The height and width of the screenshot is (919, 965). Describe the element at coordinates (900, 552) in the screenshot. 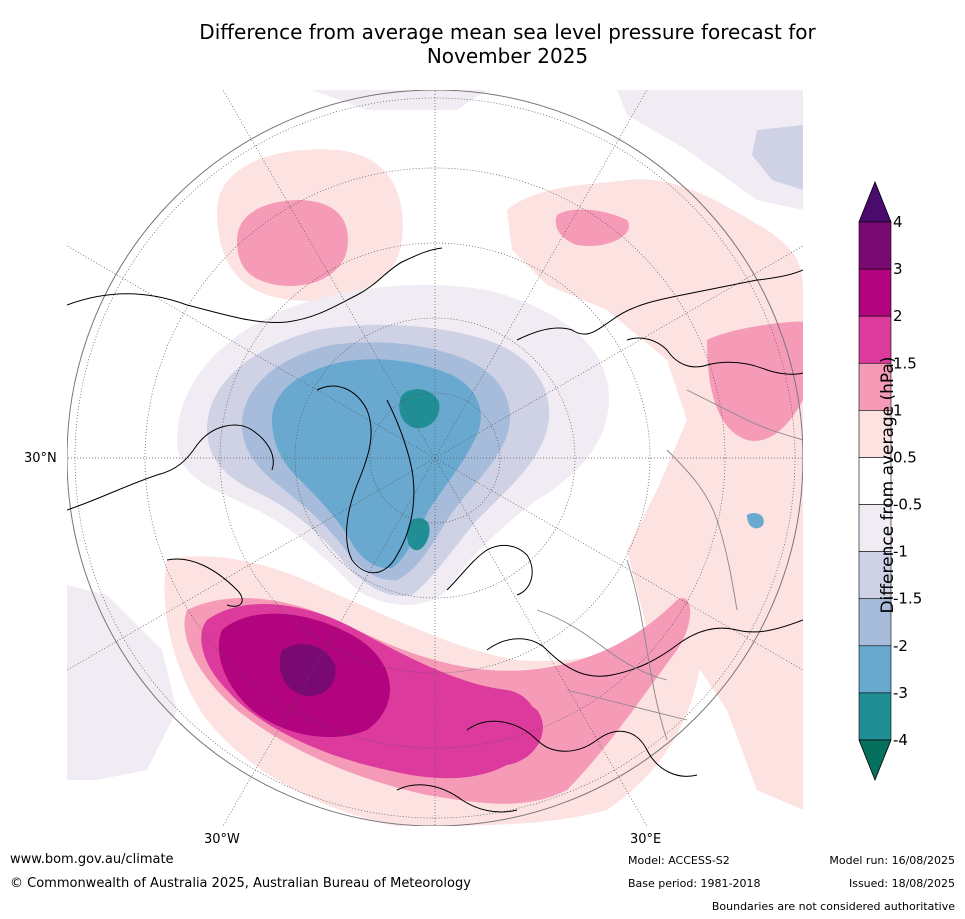

I see `colorbar-tick-label: -1` at that location.